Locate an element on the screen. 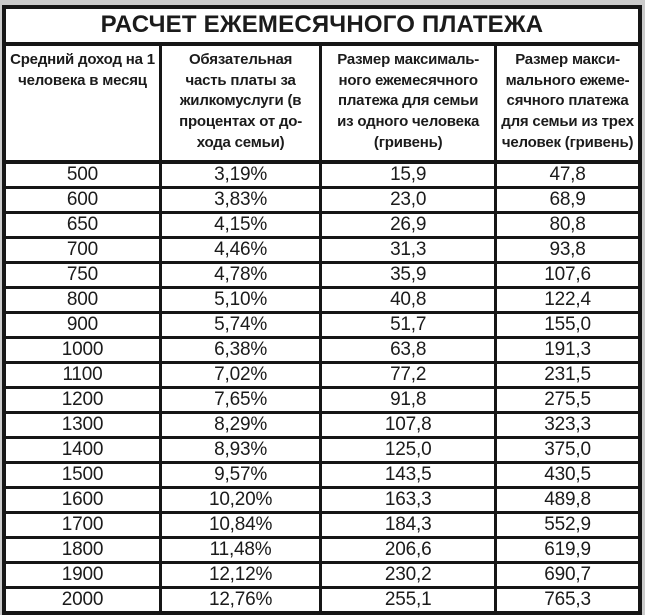  payment-three-persons-cell: 275,5 is located at coordinates (568, 400).